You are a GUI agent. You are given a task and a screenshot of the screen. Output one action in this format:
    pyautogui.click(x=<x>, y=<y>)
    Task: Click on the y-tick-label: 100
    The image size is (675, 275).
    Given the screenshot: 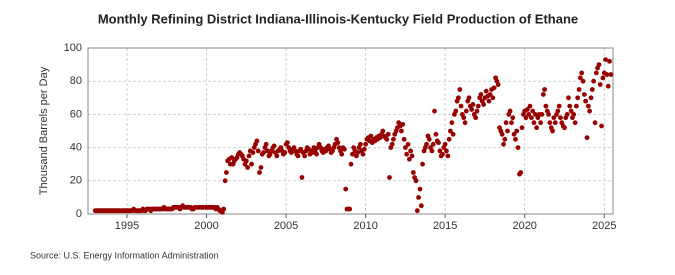 What is the action you would take?
    pyautogui.click(x=73, y=48)
    